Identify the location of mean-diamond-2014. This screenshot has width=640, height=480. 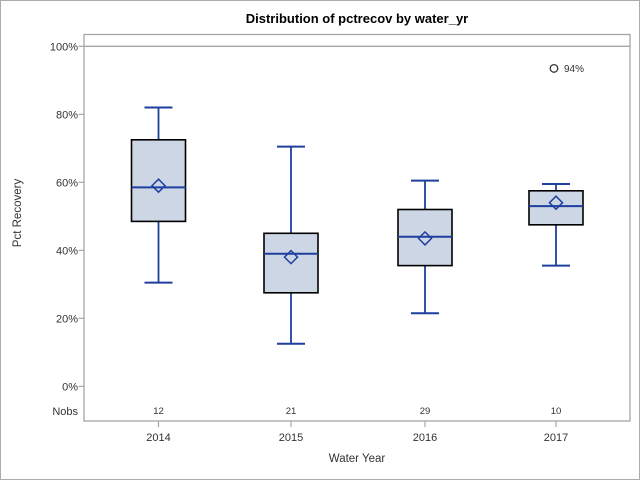
(158, 186).